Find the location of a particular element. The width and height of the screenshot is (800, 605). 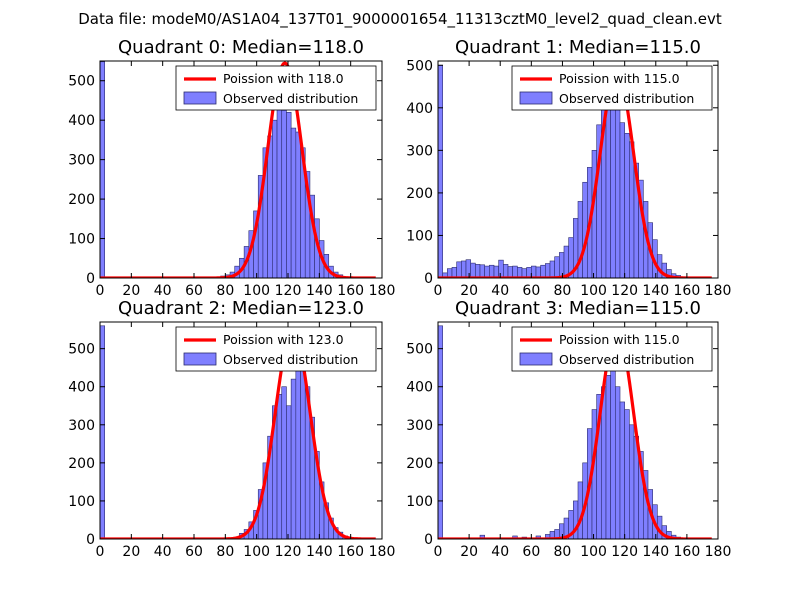

legend: Poission with 118.0 Observed distribution is located at coordinates (276, 88).